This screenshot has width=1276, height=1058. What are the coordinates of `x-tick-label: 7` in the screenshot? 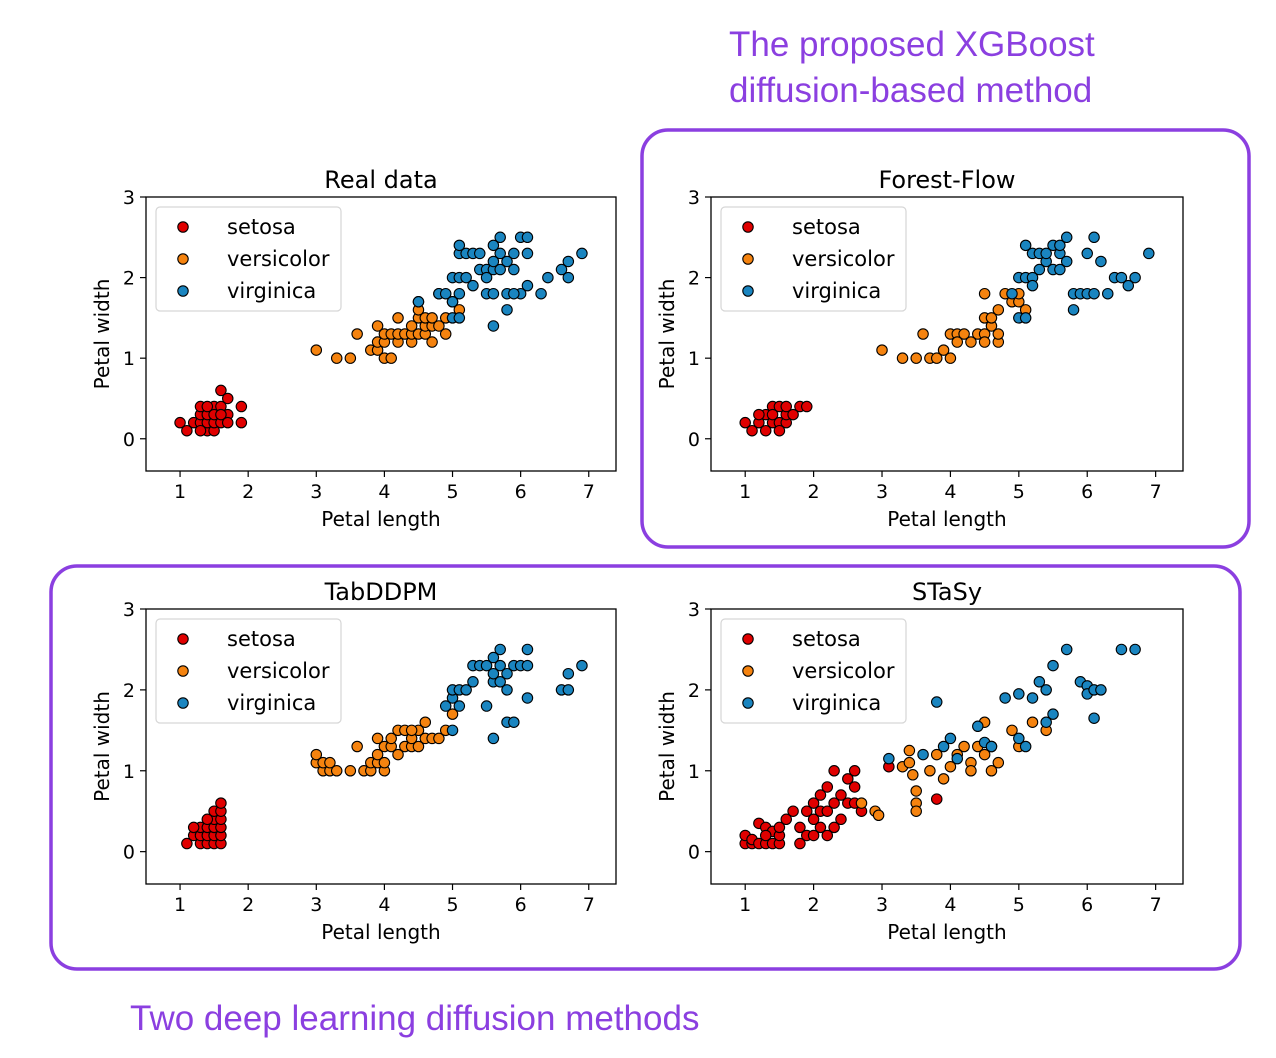 It's located at (1156, 905).